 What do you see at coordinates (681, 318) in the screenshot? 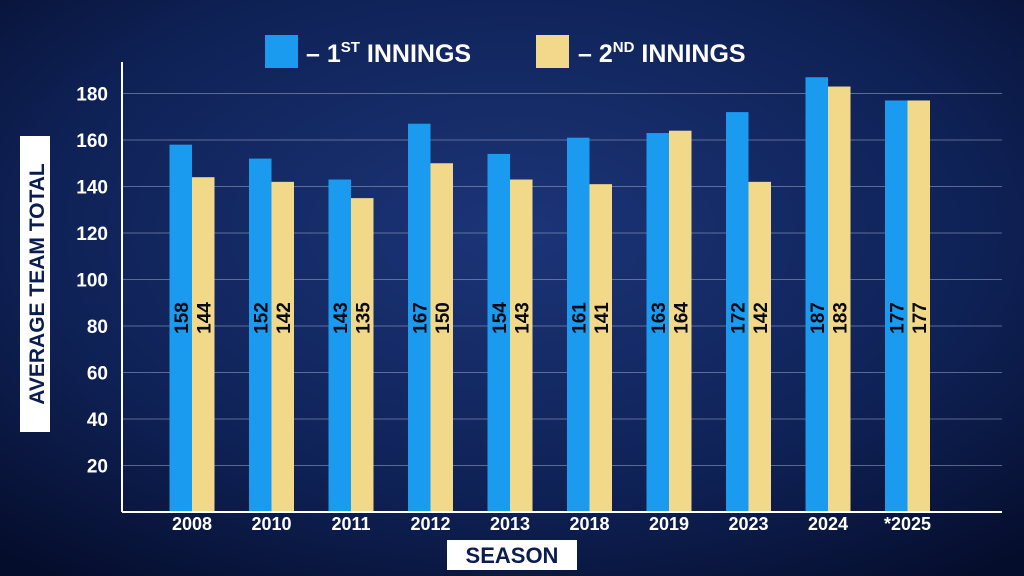
I see `data-label: 164` at bounding box center [681, 318].